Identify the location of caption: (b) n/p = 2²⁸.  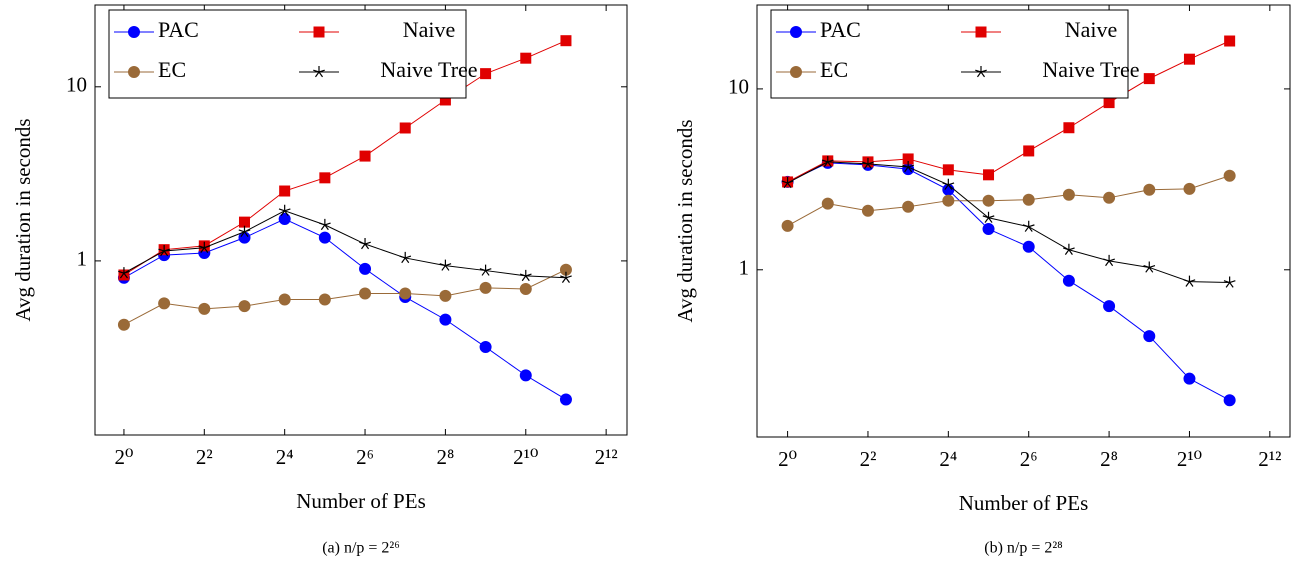
(1023, 548).